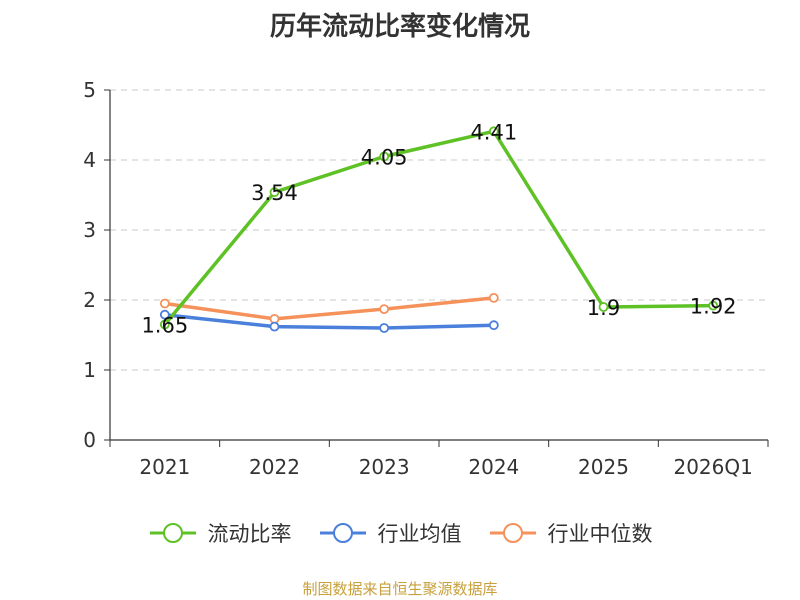 The image size is (800, 600). I want to click on source-note: 制图数据来自恒生聚源数据库, so click(400, 589).